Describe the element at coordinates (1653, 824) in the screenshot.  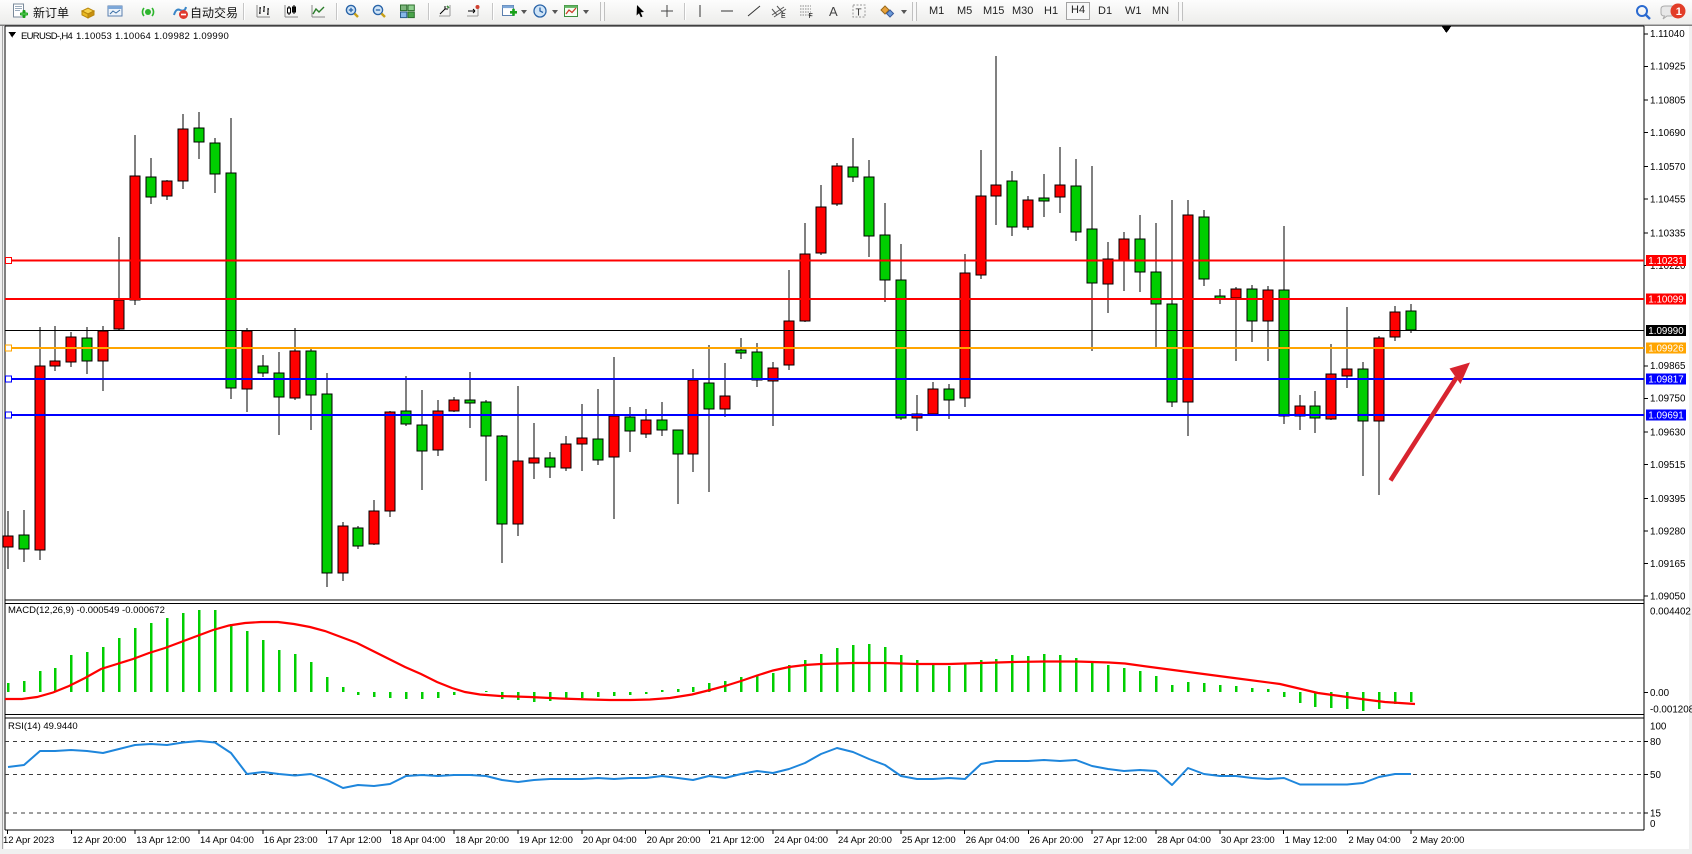
I see `svg-text: 0` at that location.